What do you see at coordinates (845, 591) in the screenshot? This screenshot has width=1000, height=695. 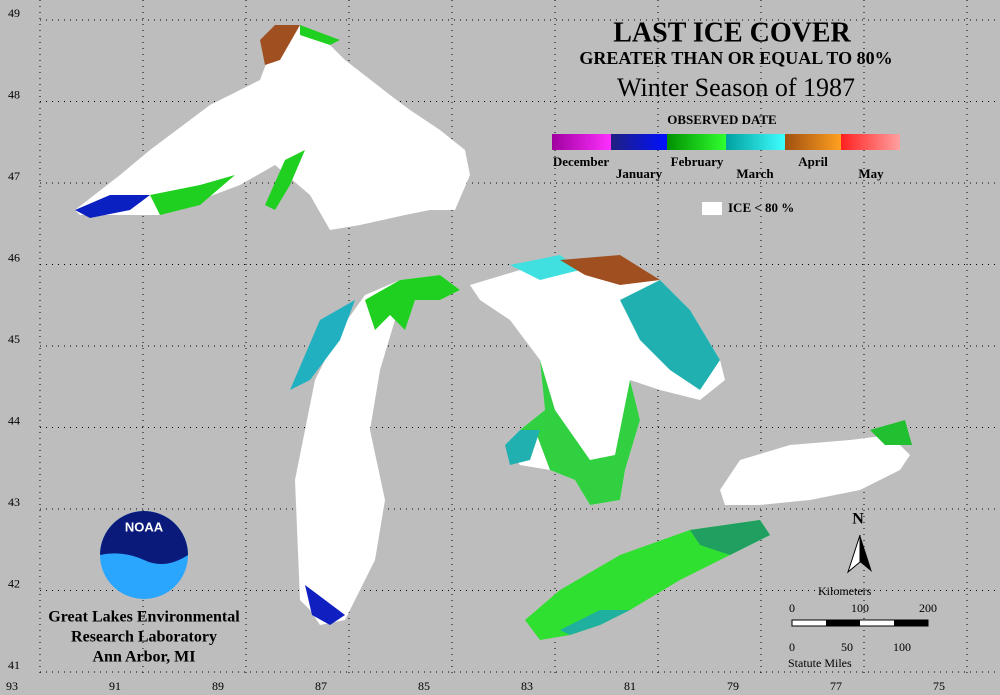 I see `scale-title: Kilometers` at bounding box center [845, 591].